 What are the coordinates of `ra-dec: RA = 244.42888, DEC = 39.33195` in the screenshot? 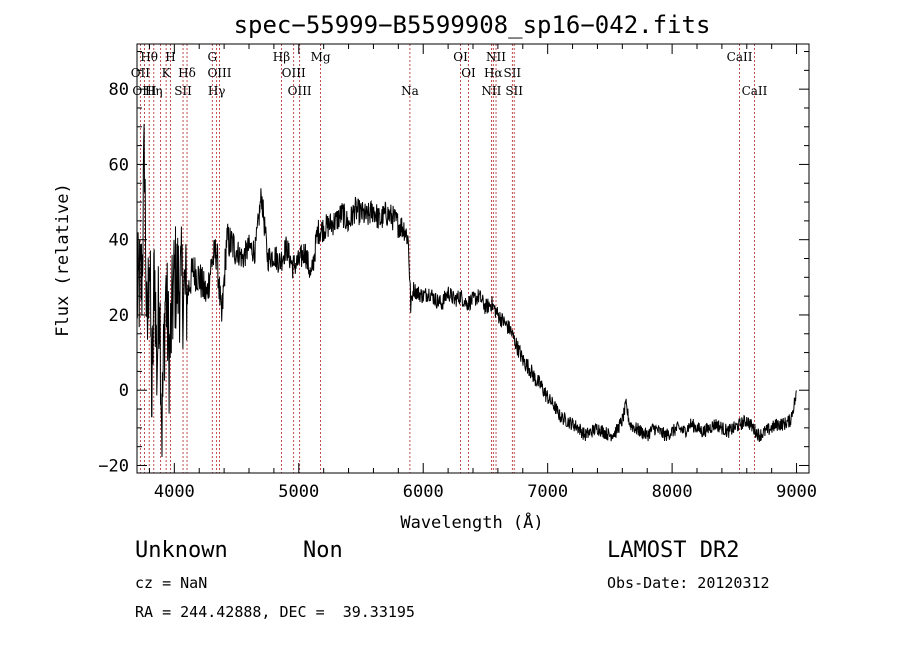 It's located at (275, 612).